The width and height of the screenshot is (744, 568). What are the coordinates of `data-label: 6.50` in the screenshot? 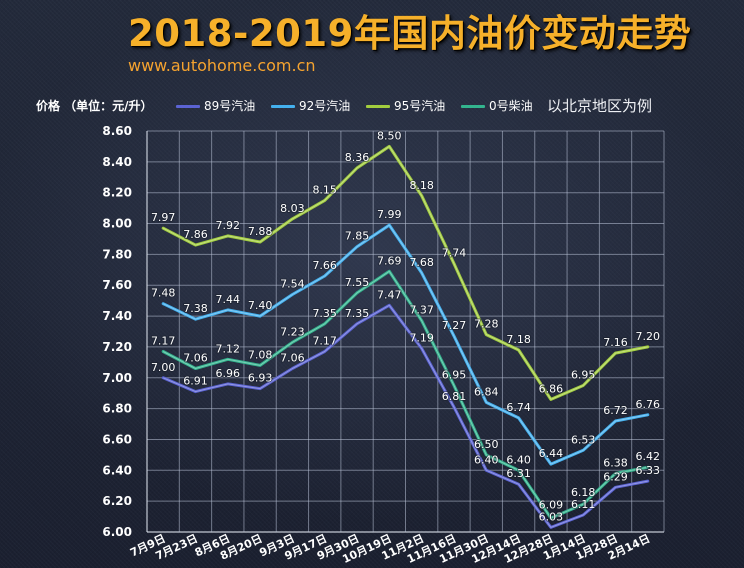 It's located at (486, 444).